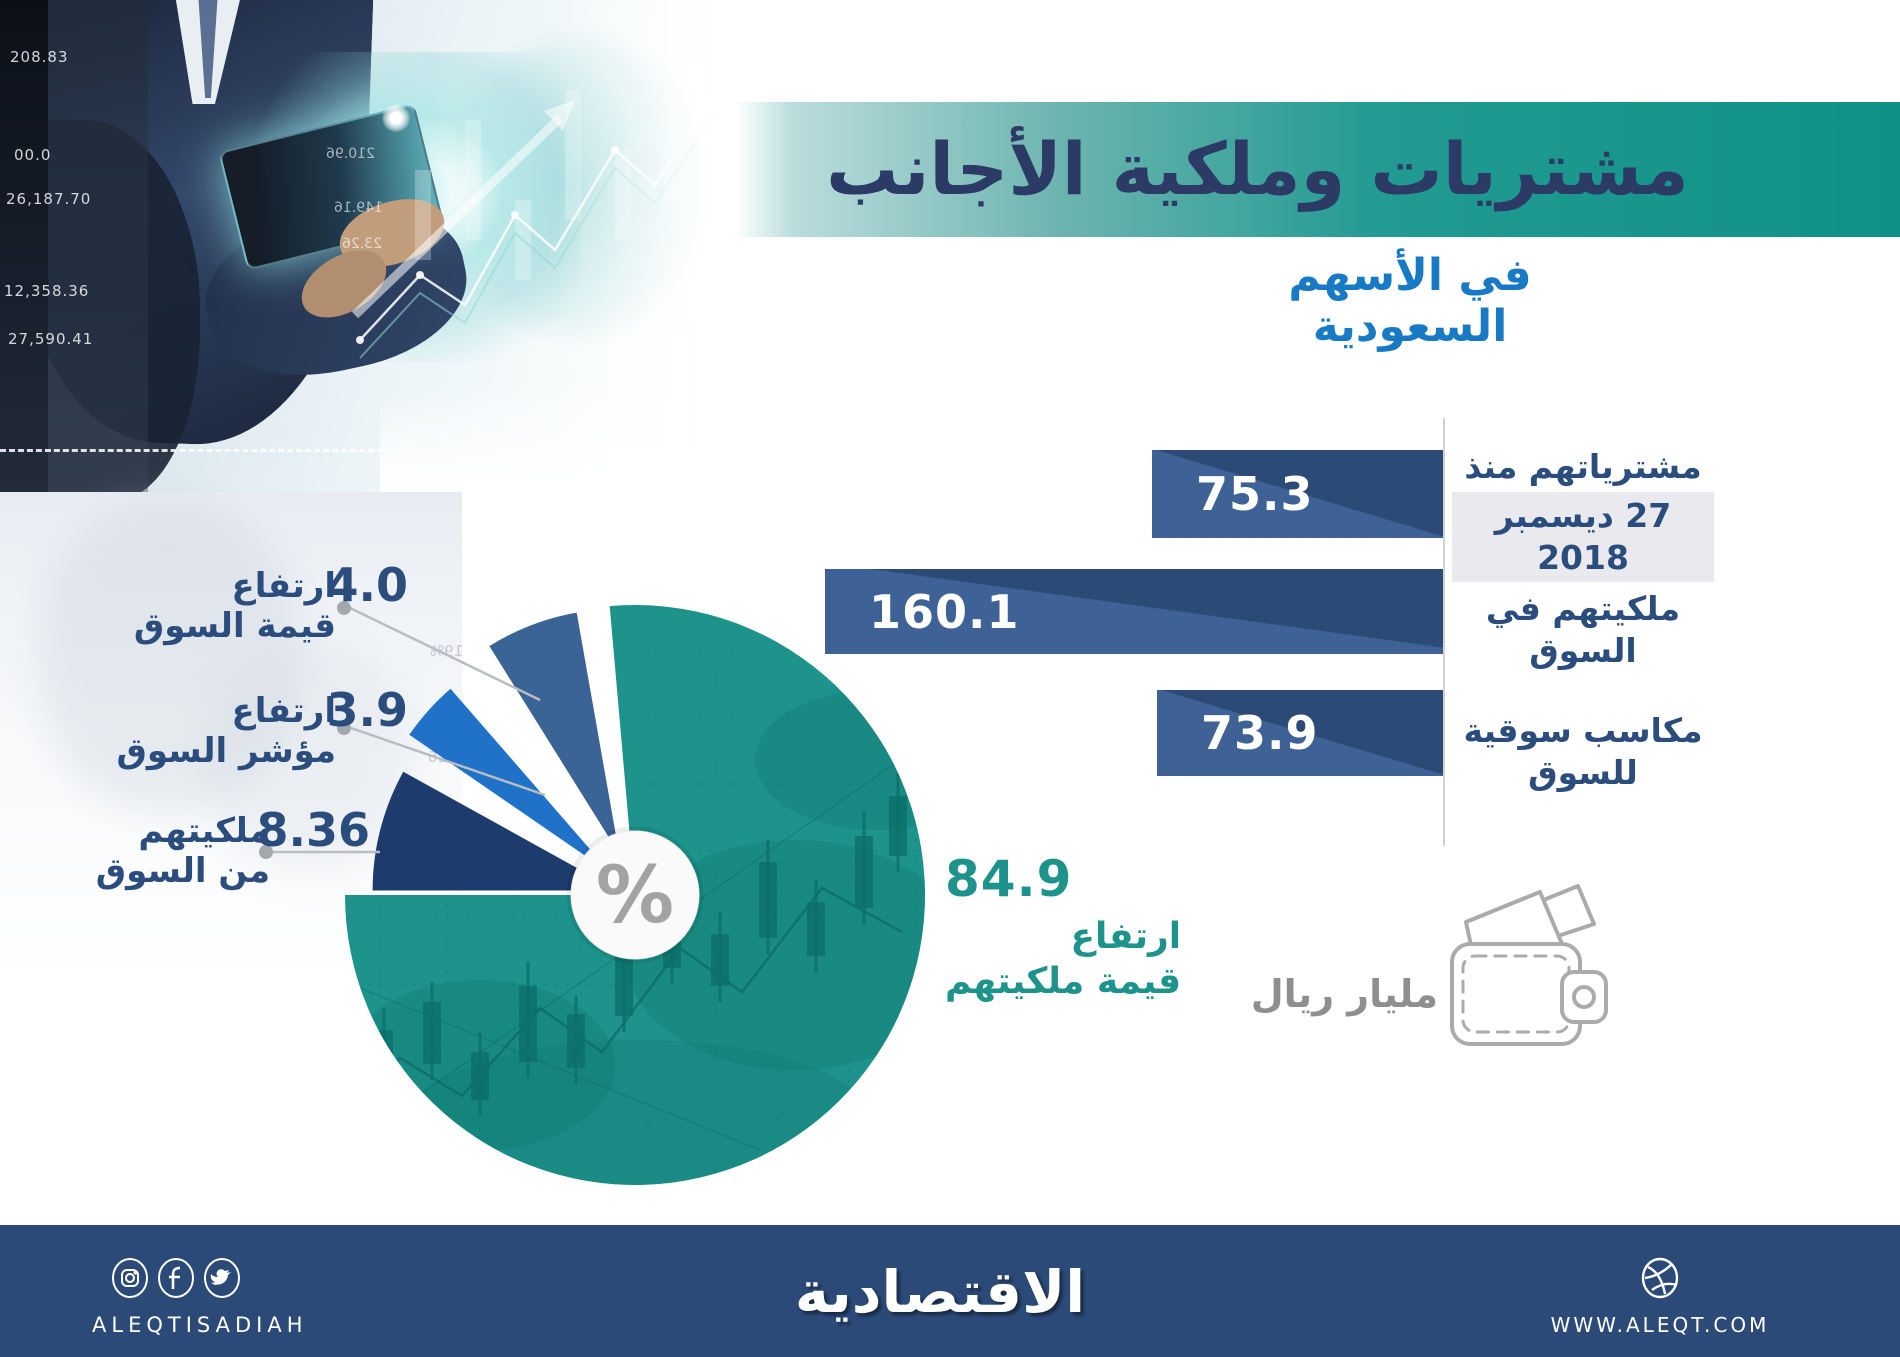  What do you see at coordinates (554, 733) in the screenshot?
I see `pie-slice-market-value-rise` at bounding box center [554, 733].